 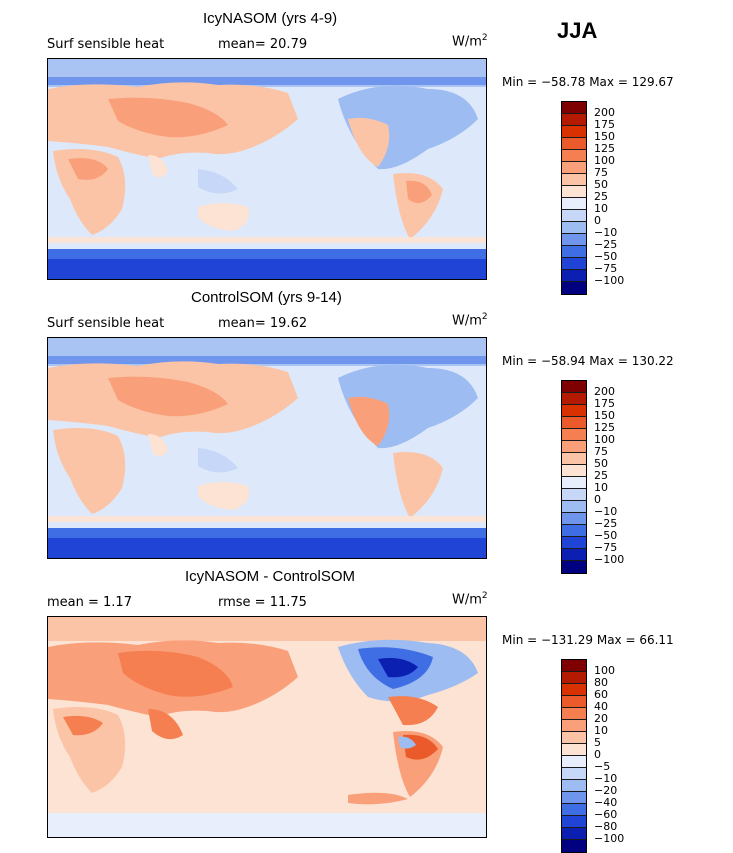 I want to click on colorbar-tick-label: 80, so click(x=601, y=682).